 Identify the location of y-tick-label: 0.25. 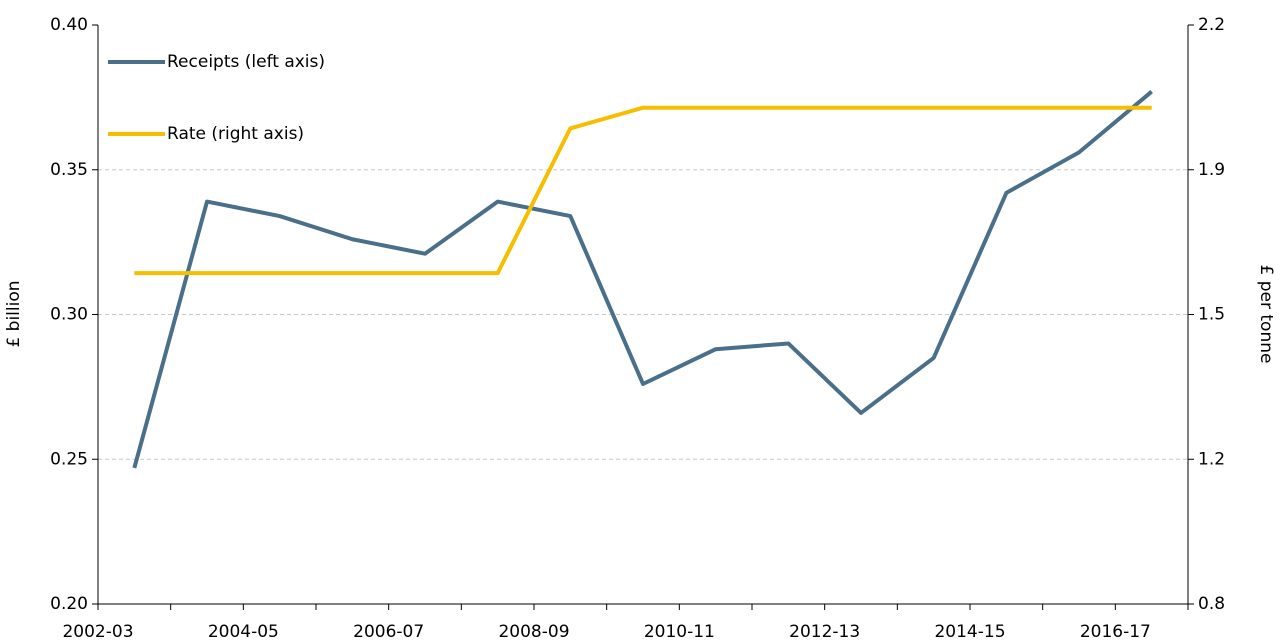
(69, 459).